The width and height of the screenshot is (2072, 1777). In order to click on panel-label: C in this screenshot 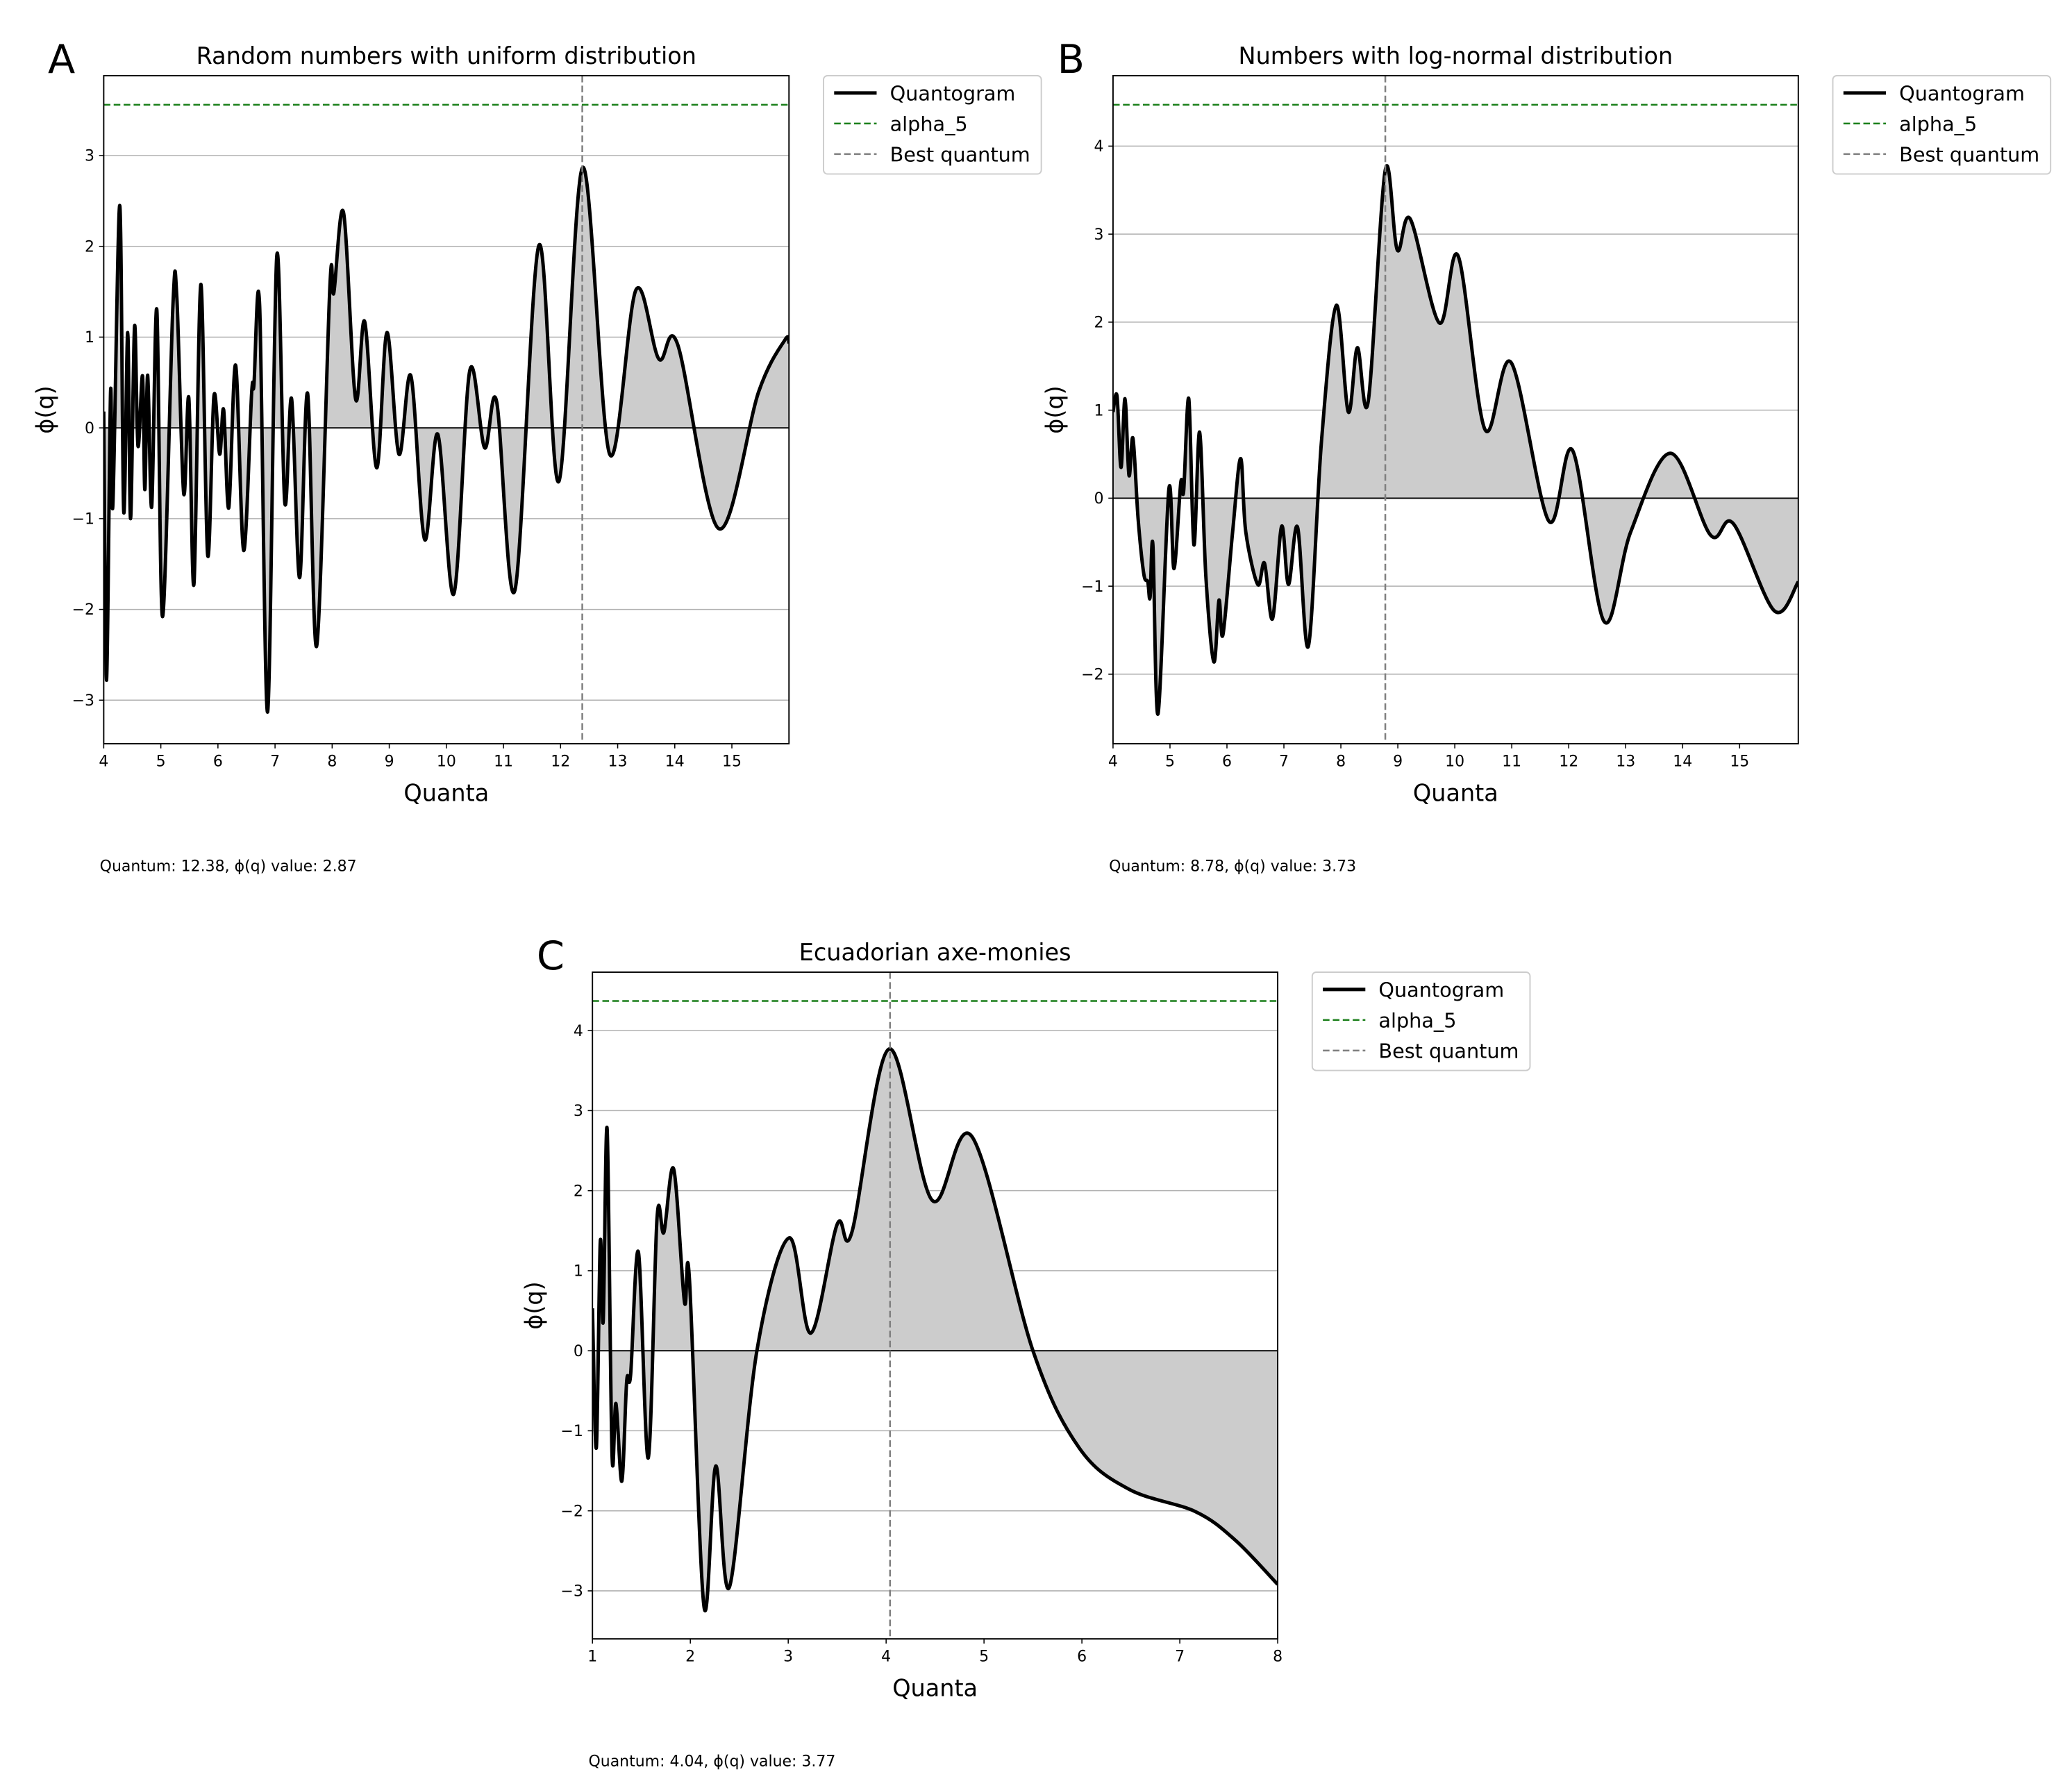, I will do `click(551, 956)`.